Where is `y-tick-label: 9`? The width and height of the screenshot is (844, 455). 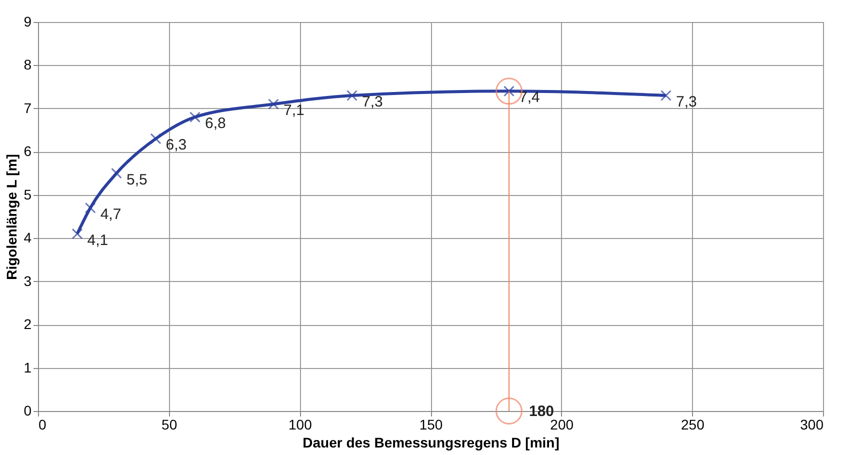
y-tick-label: 9 is located at coordinates (28, 22).